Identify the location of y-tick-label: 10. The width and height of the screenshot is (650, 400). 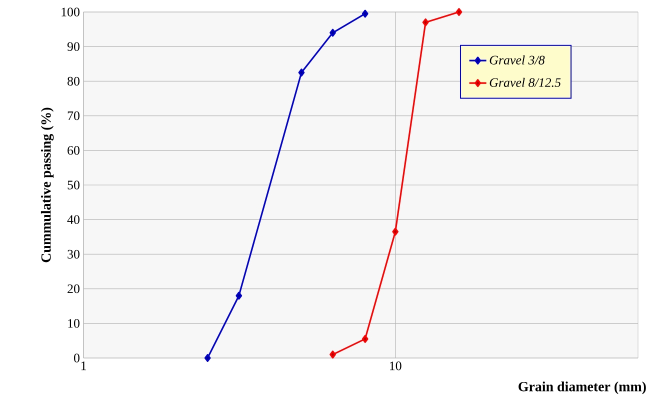
(74, 323).